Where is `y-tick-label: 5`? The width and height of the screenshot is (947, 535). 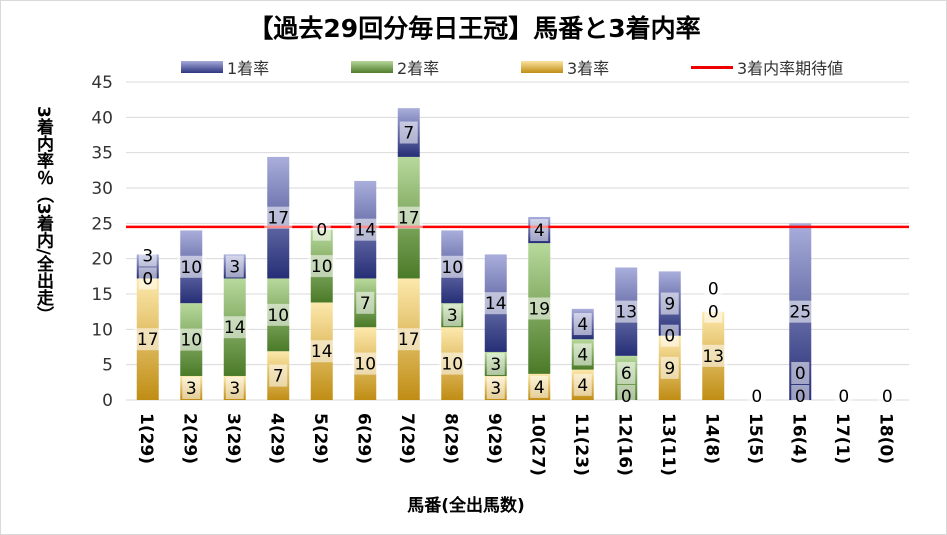
y-tick-label: 5 is located at coordinates (107, 366).